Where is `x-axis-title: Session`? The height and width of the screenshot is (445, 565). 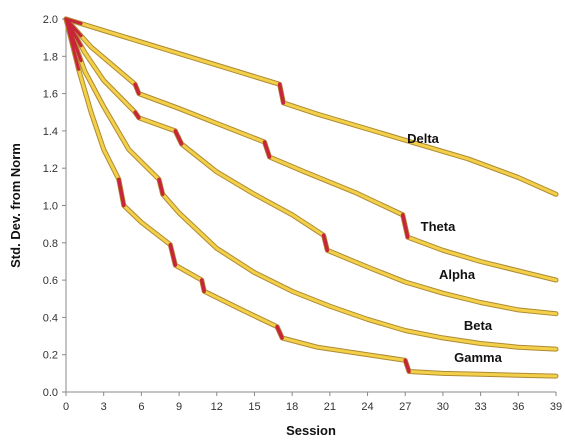 x-axis-title: Session is located at coordinates (311, 430).